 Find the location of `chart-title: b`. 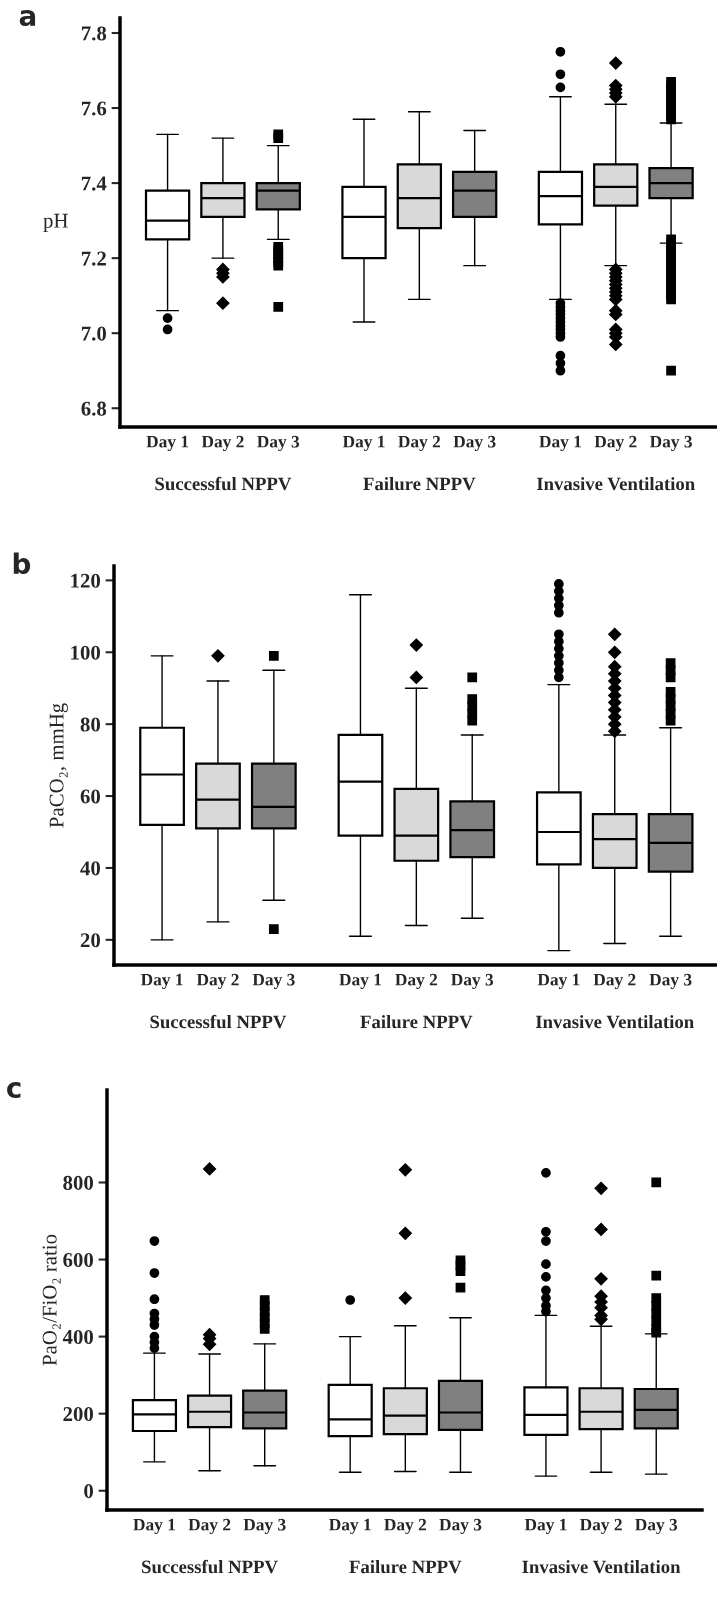

chart-title: b is located at coordinates (22, 563).